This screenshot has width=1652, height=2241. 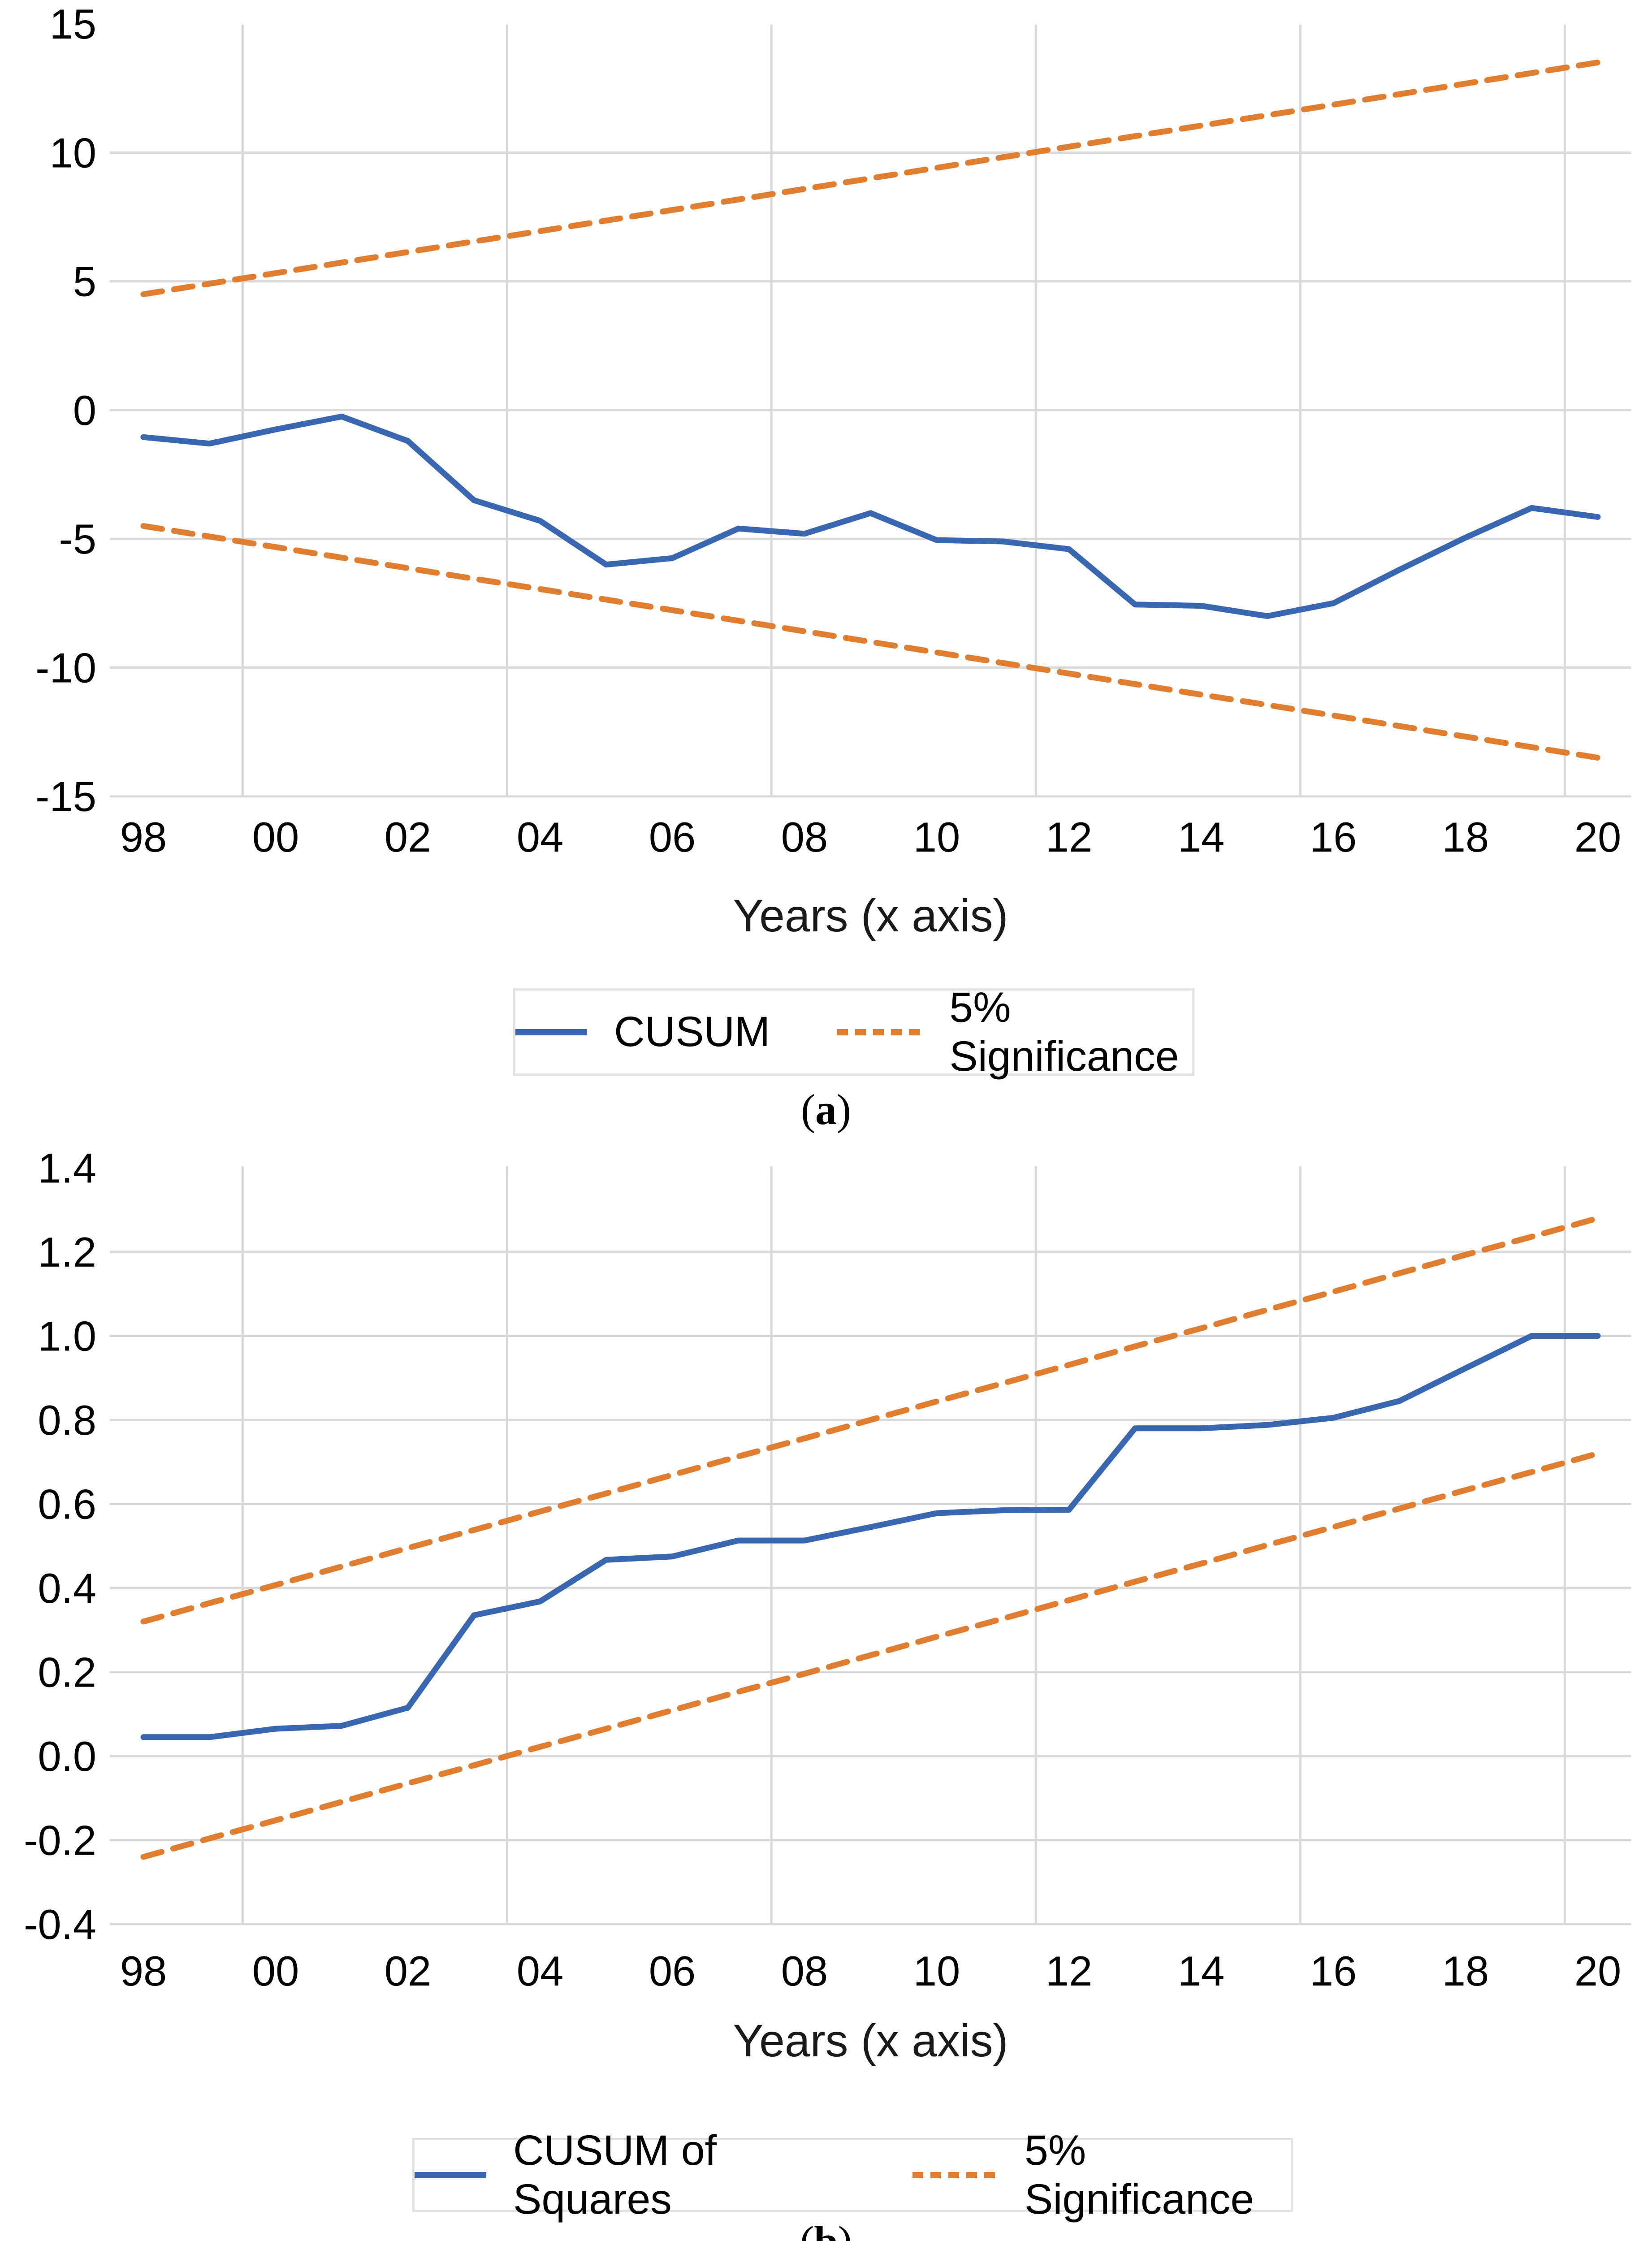 I want to click on y-tick-label: -0.2, so click(x=60, y=1840).